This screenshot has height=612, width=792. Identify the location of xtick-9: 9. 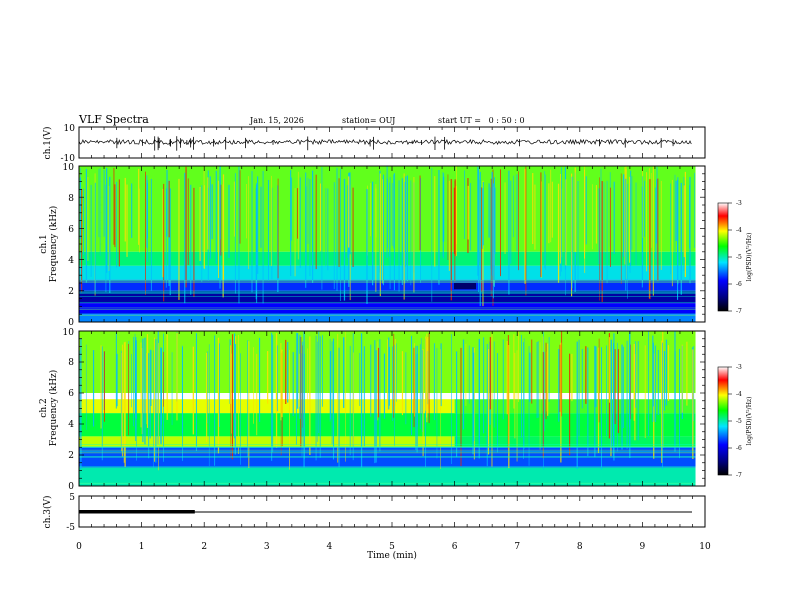
(643, 547).